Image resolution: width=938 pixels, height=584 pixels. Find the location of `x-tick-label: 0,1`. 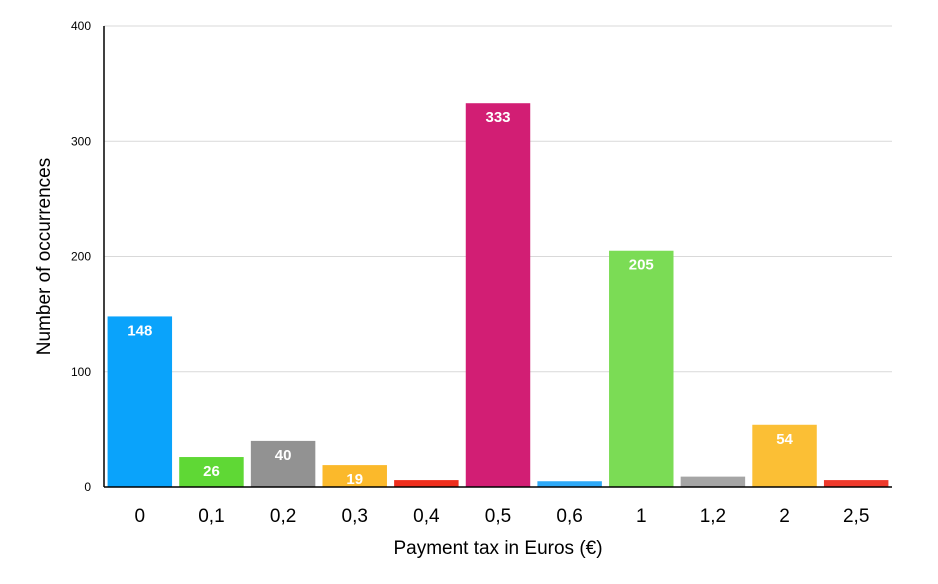

x-tick-label: 0,1 is located at coordinates (211, 516).